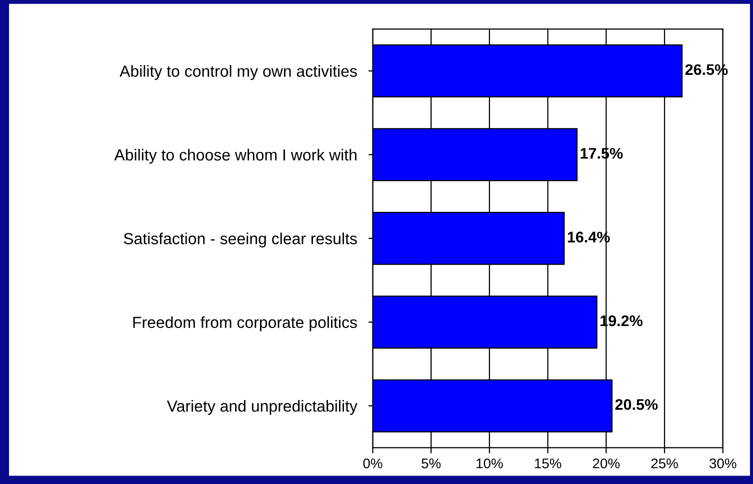 The image size is (753, 484). I want to click on y-tick-label: Freedom from corporate politics, so click(245, 324).